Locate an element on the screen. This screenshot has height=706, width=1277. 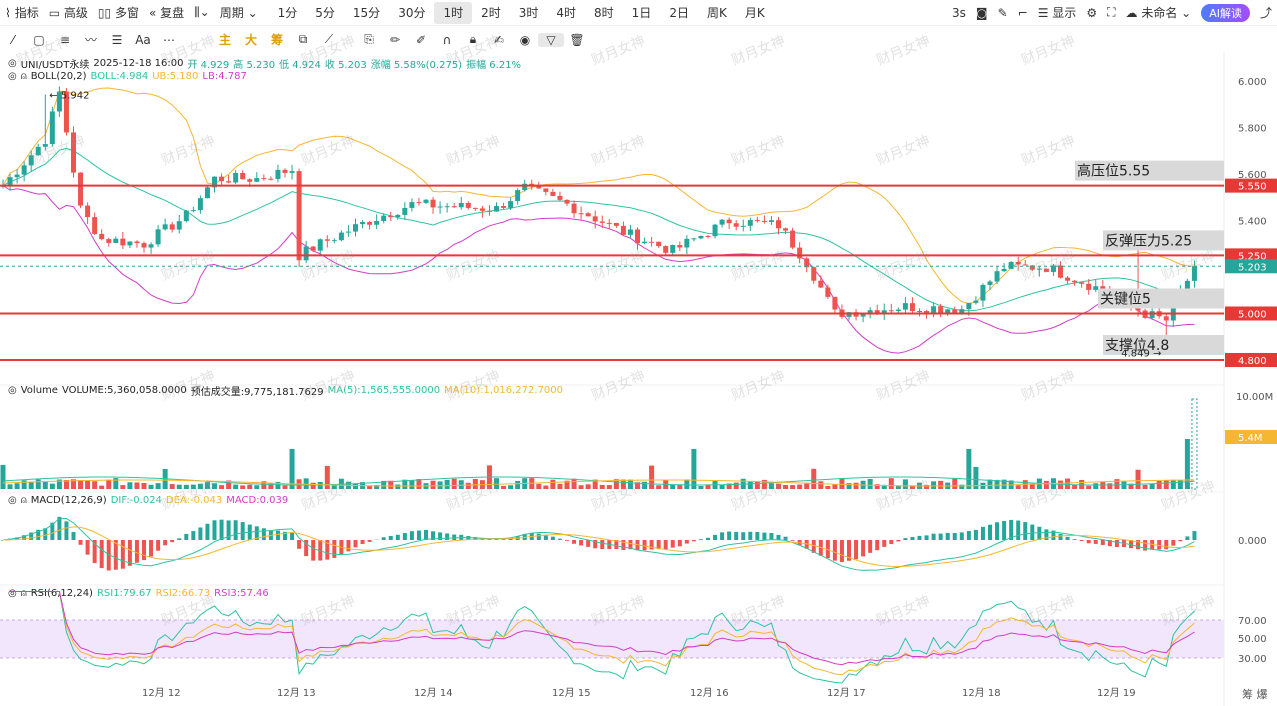
camera-icon: ◙ is located at coordinates (981, 12).